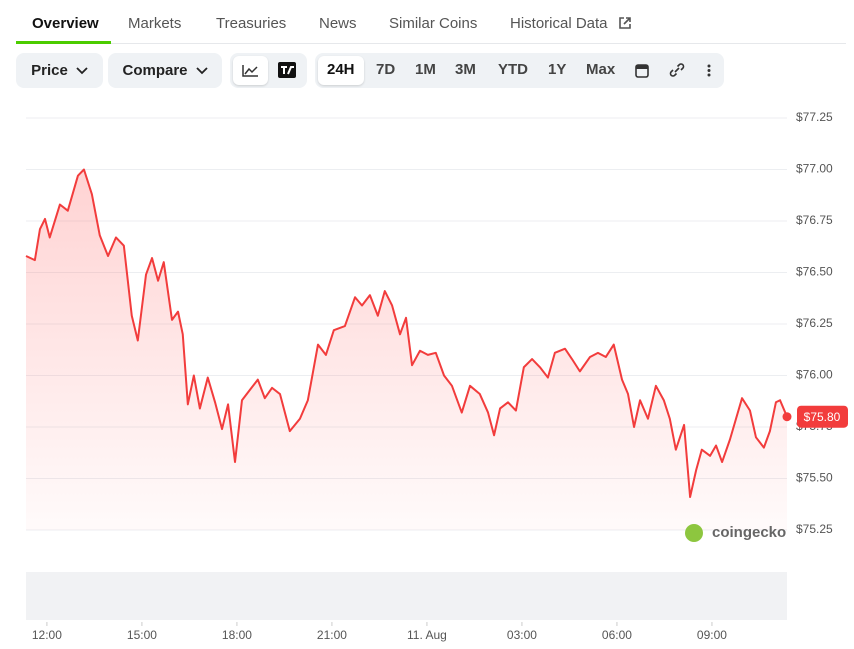 The width and height of the screenshot is (854, 649). Describe the element at coordinates (557, 69) in the screenshot. I see `range-button: 1Y` at that location.